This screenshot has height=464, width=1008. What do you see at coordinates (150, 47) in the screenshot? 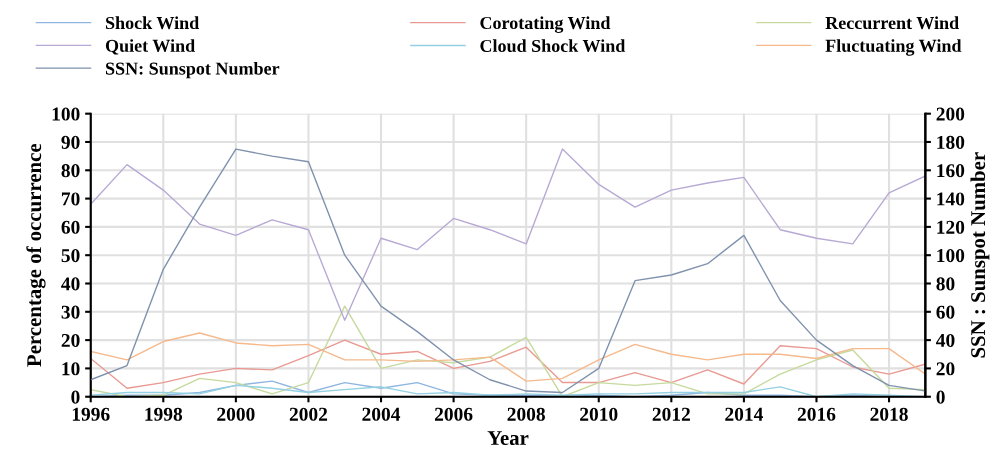
I see `legend-label: Quiet Wind` at bounding box center [150, 47].